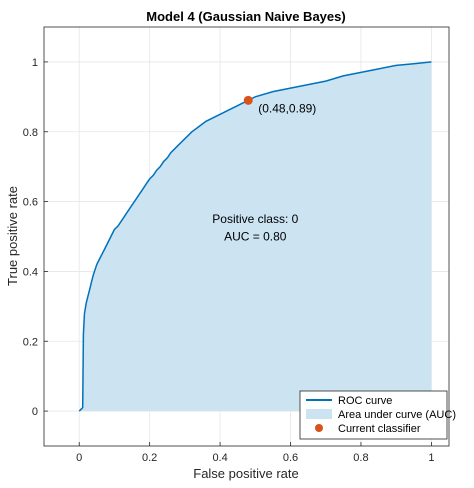 Image resolution: width=474 pixels, height=488 pixels. I want to click on legend-area-label: Area under curve (AUC), so click(397, 415).